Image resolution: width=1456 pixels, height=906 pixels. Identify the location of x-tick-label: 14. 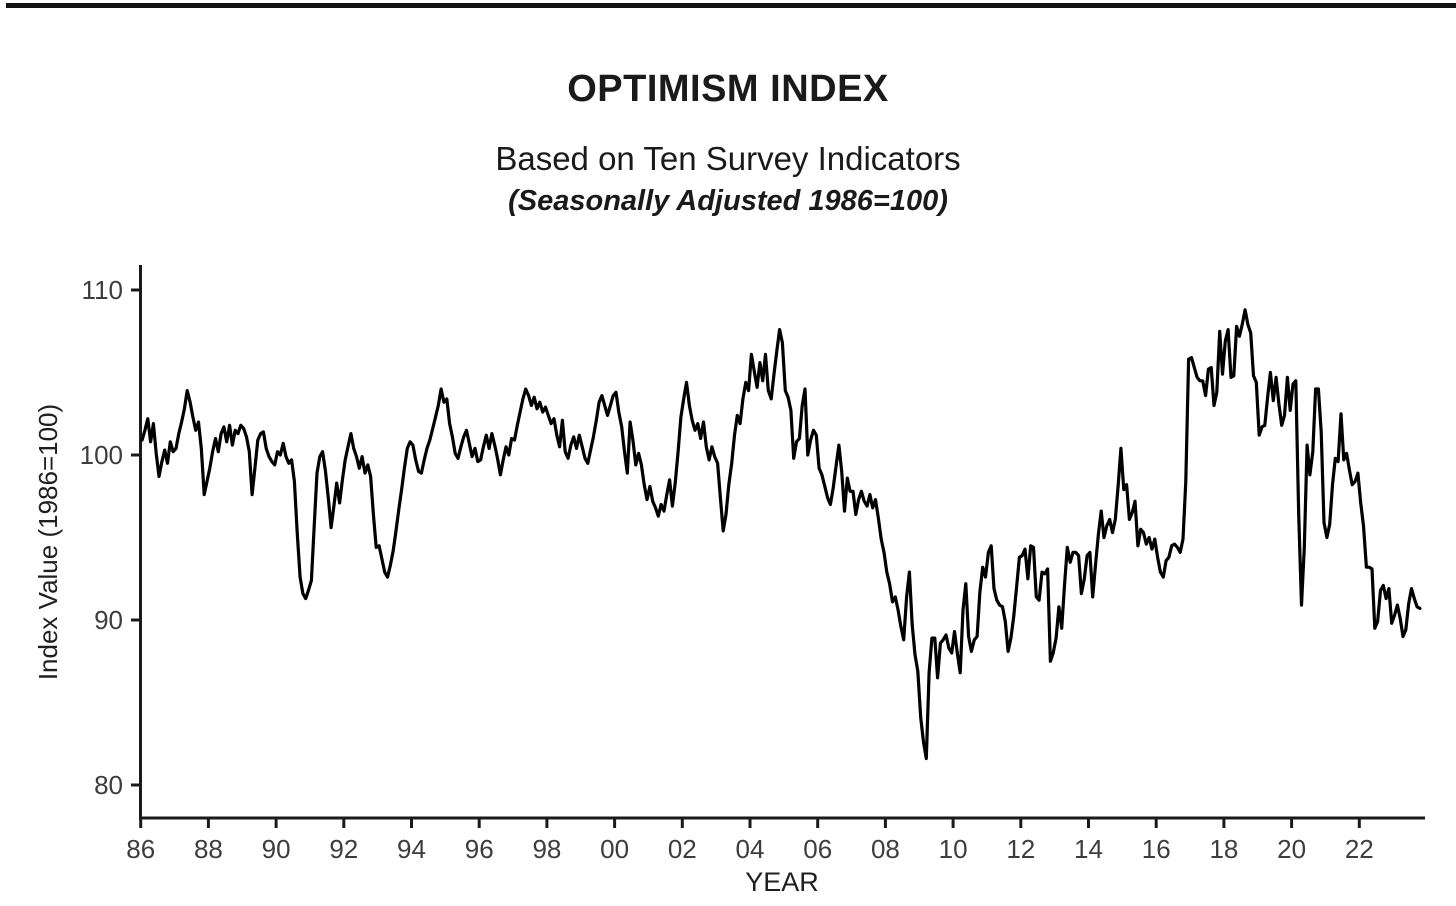
(1088, 849).